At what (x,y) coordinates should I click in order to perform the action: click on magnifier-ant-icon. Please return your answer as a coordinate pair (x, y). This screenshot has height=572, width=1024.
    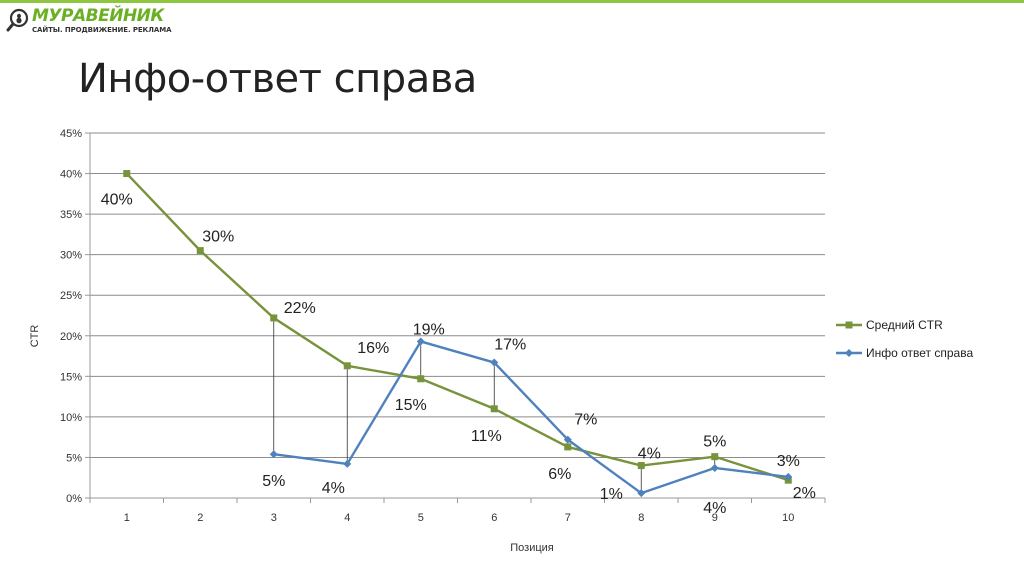
    Looking at the image, I should click on (17, 20).